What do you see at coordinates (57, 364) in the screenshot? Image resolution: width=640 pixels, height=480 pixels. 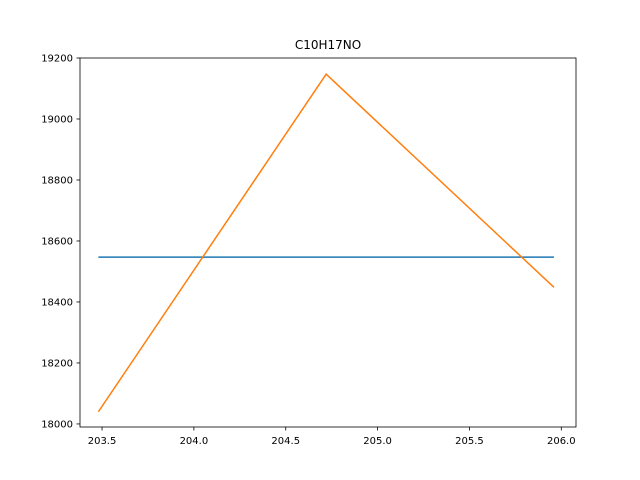 I see `y-tick-label: 18200` at bounding box center [57, 364].